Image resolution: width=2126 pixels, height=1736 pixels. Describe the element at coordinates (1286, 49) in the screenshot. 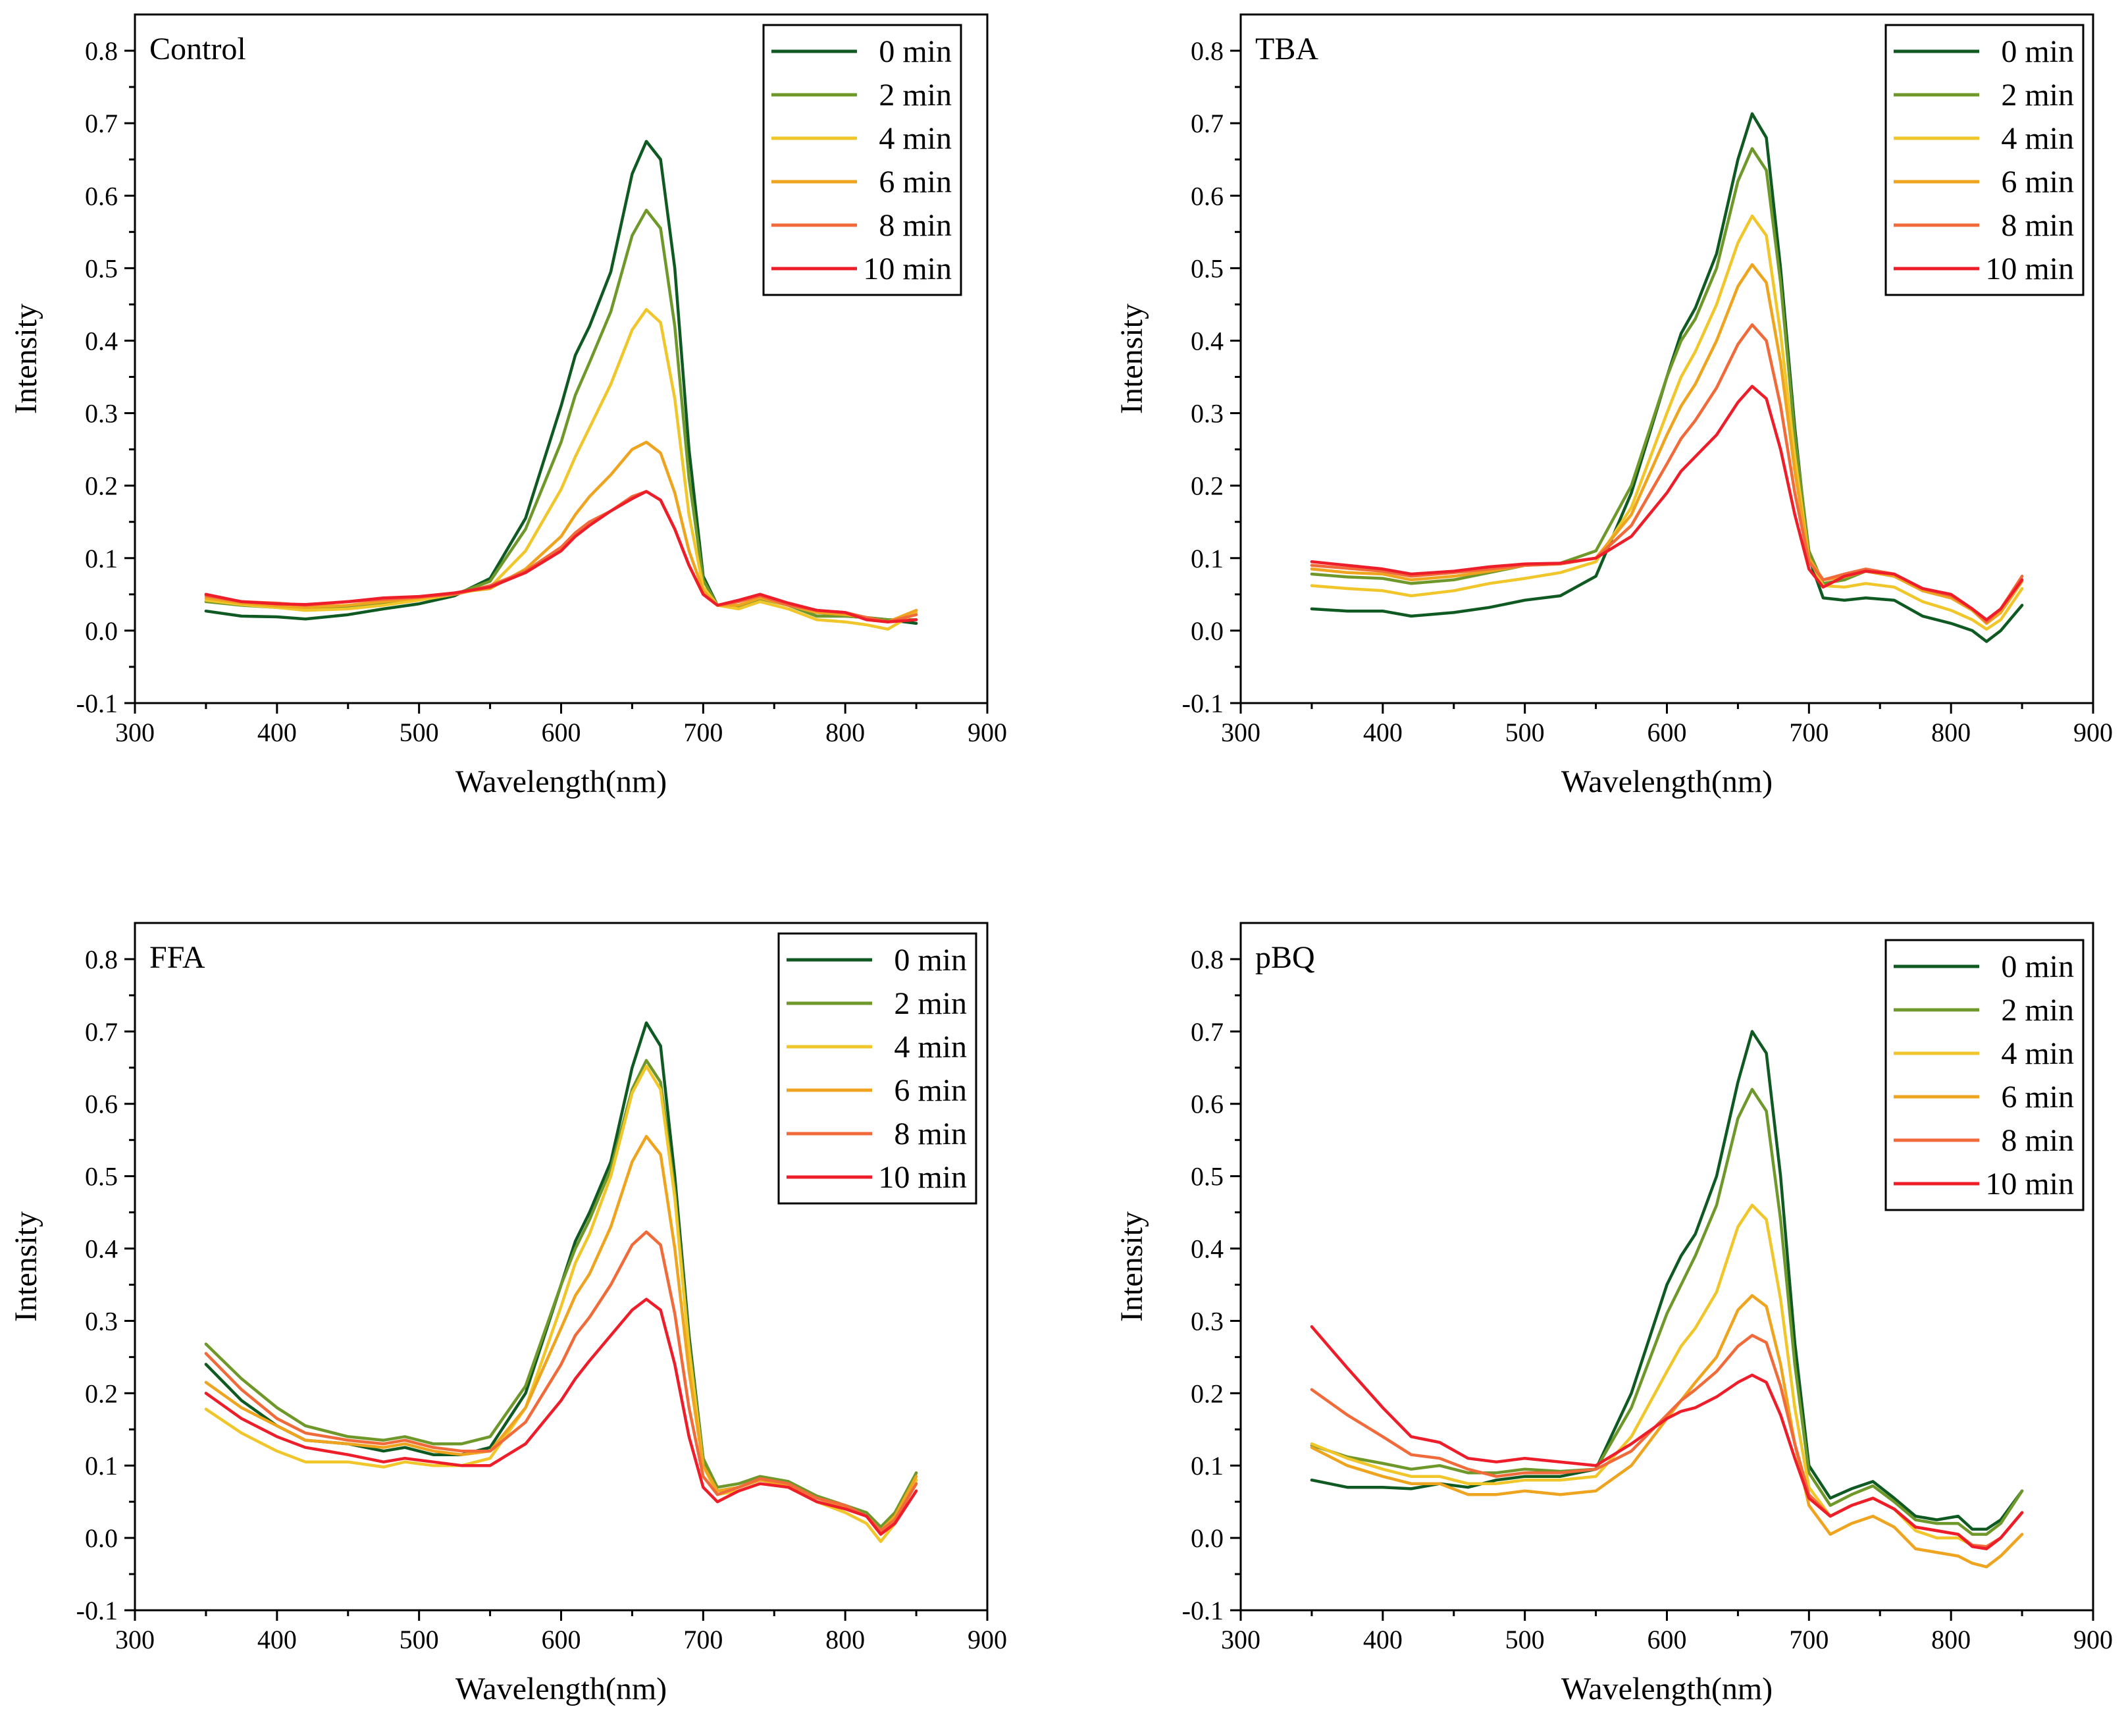

I see `panel-title: TBA` at that location.